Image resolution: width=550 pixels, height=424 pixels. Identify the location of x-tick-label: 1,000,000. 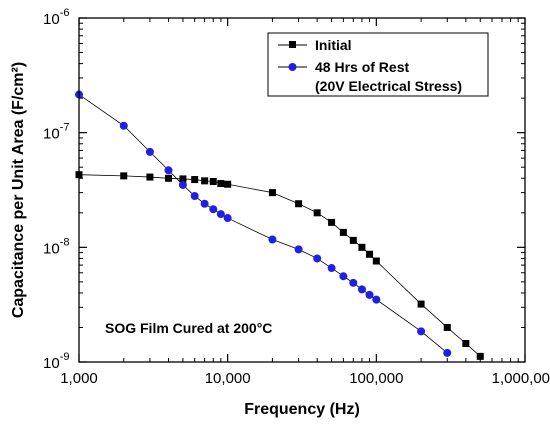
(521, 378).